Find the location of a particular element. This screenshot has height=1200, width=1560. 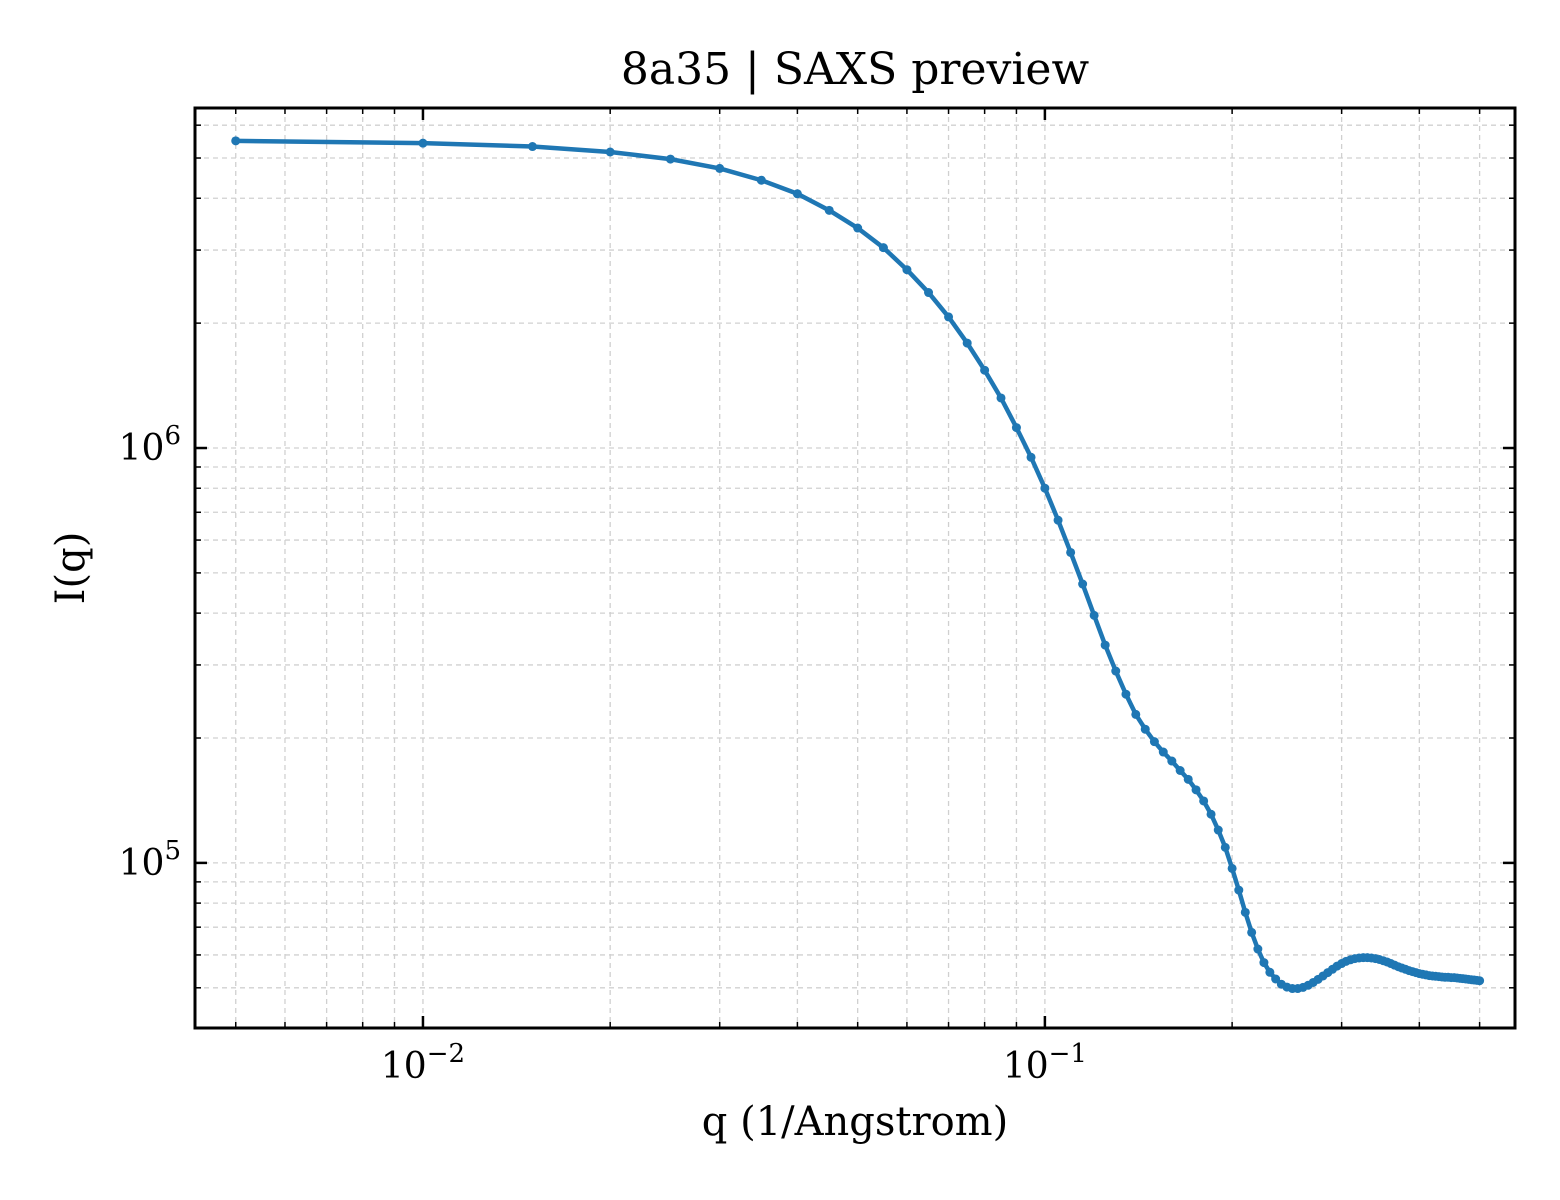

chart-title: 8a35 | SAXS preview is located at coordinates (855, 69).